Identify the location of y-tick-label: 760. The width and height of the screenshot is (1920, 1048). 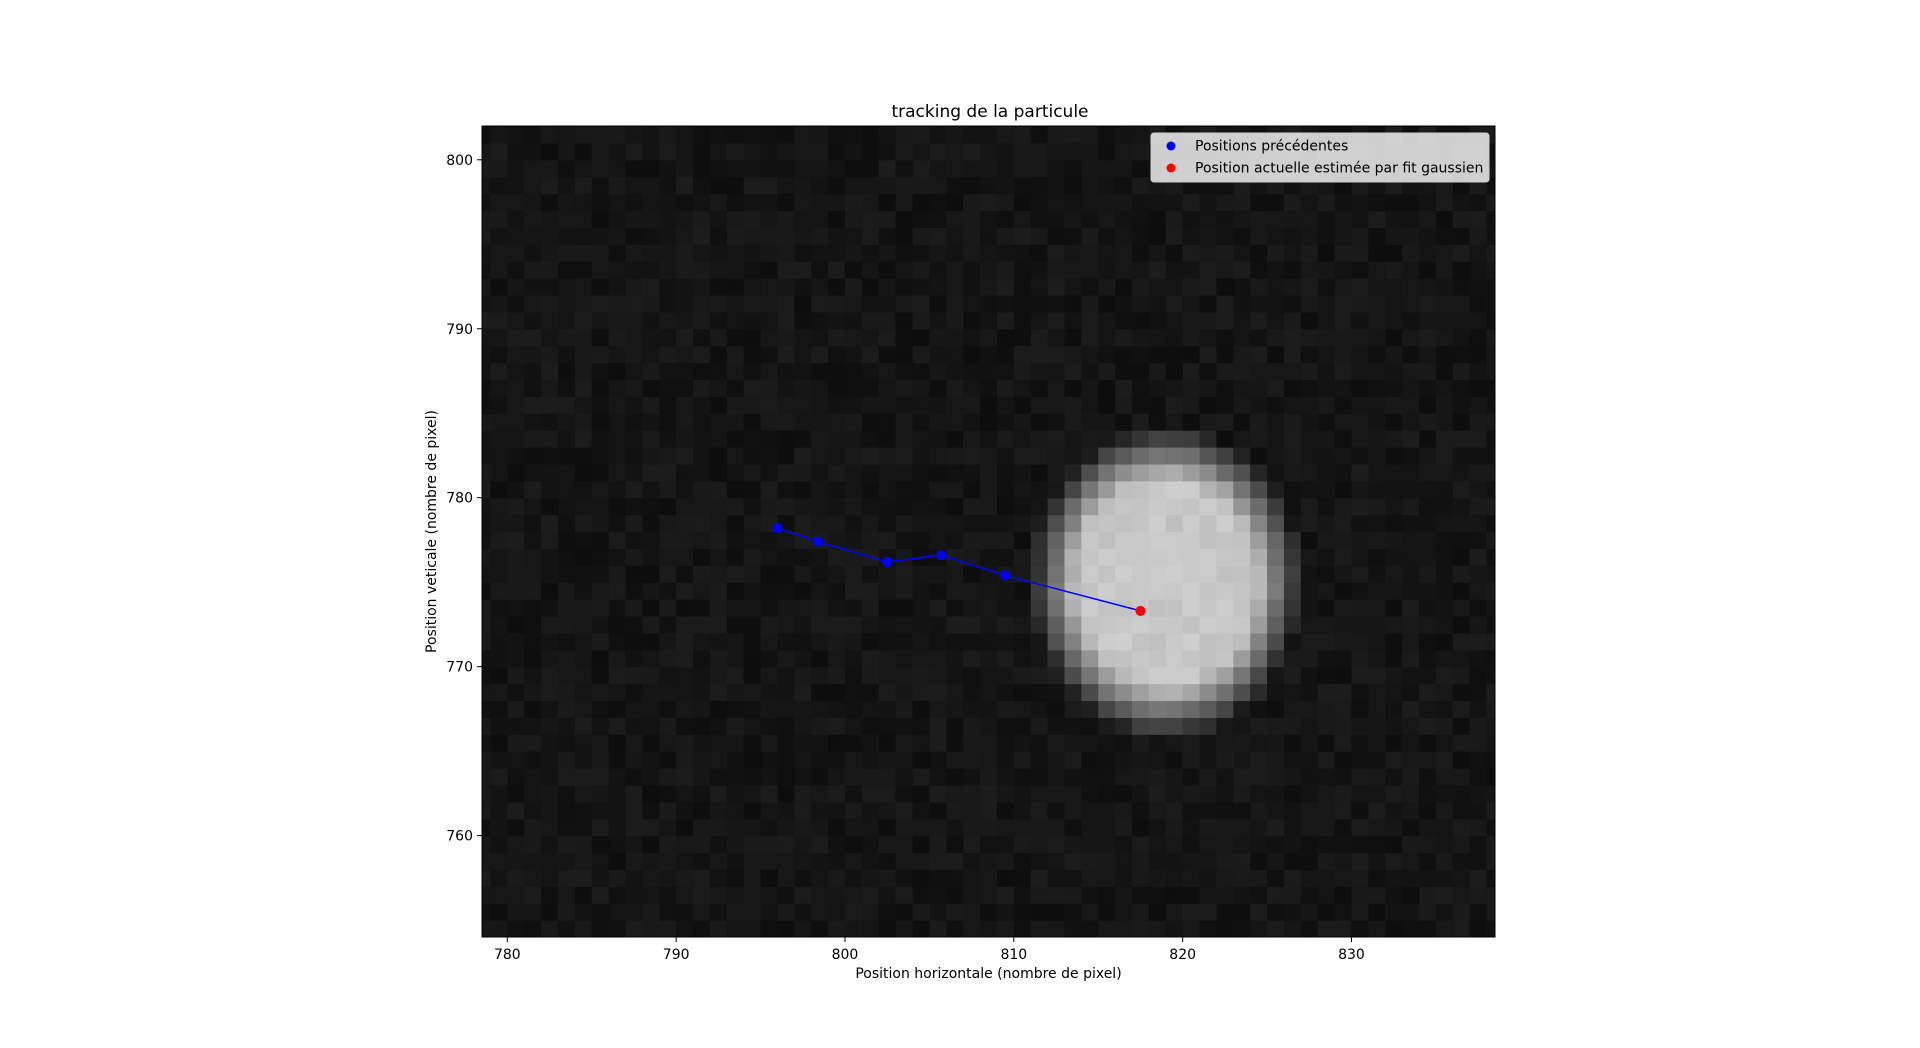
(459, 837).